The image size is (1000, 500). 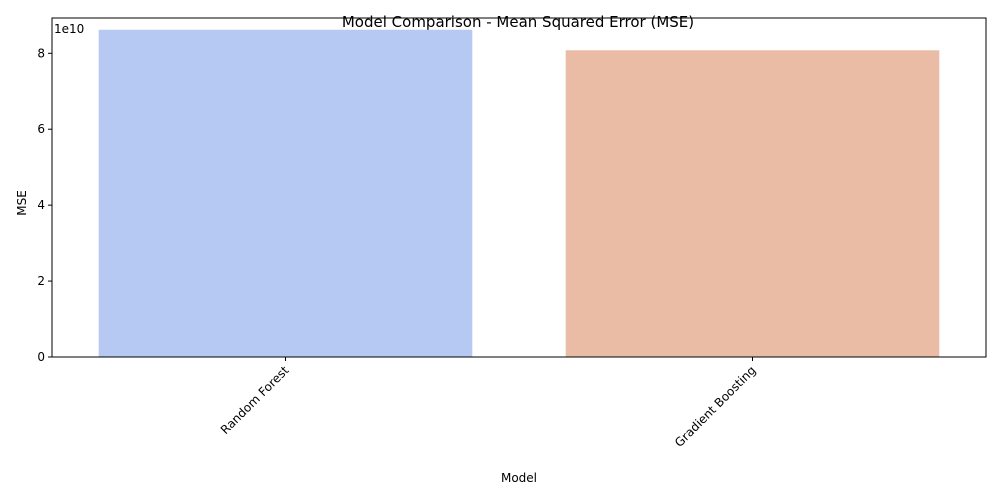 I want to click on x-tick-label: Gradient Boosting, so click(x=715, y=406).